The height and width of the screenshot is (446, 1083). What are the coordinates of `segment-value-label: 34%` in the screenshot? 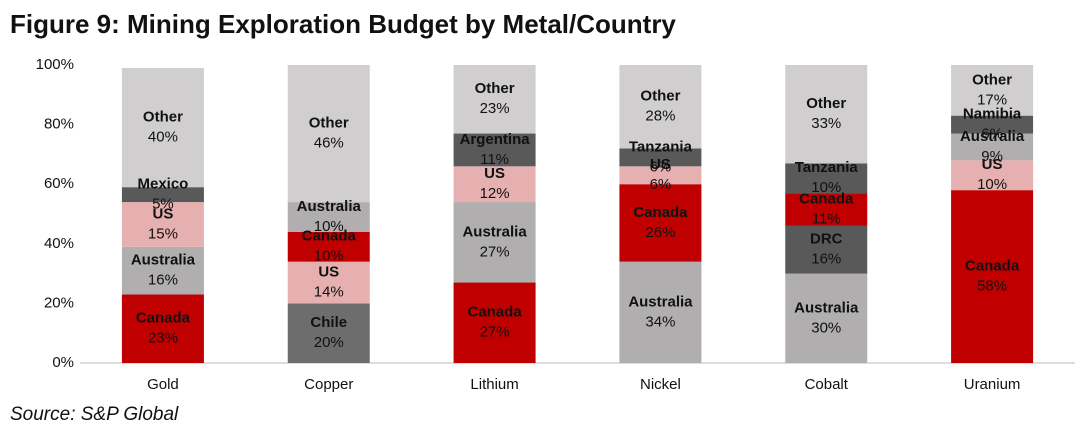 It's located at (660, 321).